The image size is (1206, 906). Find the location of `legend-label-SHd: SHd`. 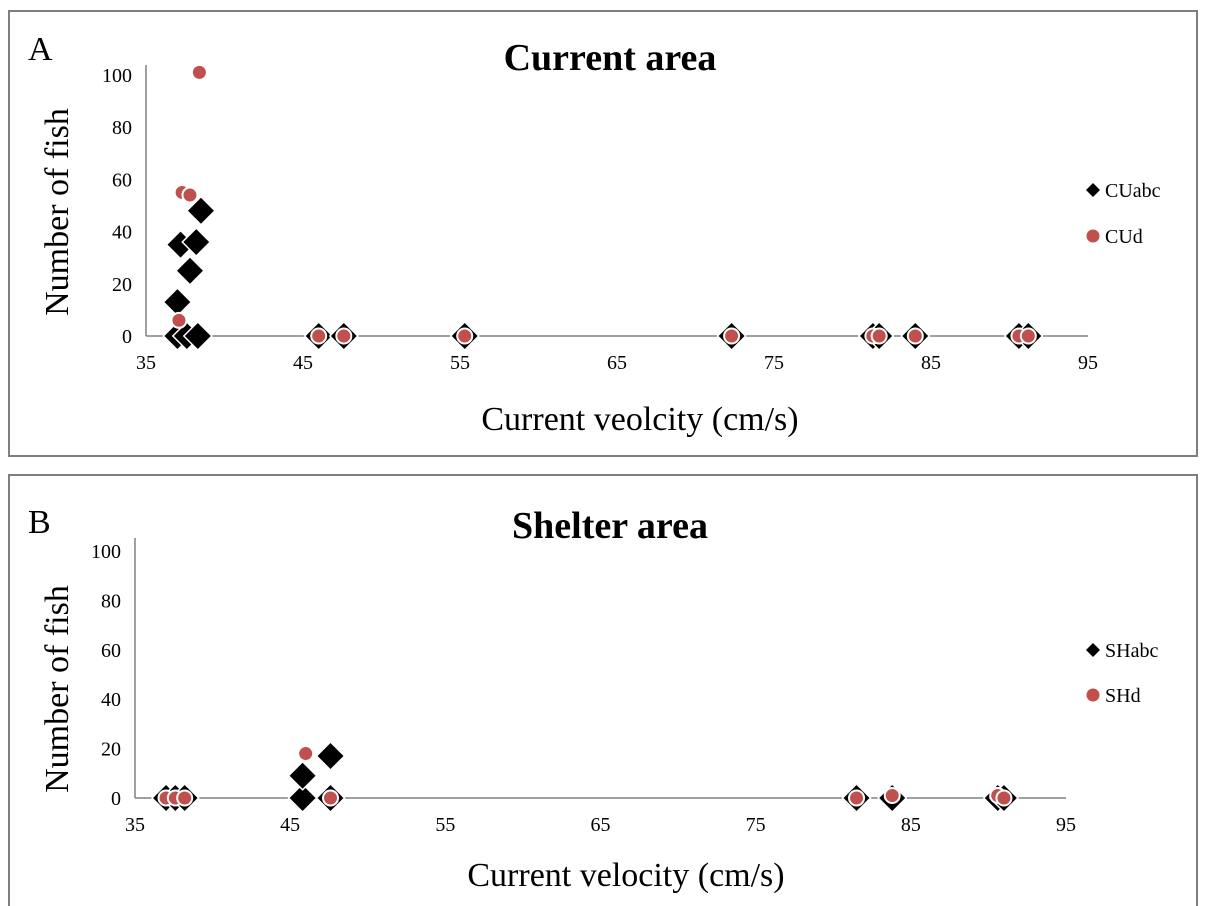

legend-label-SHd: SHd is located at coordinates (1123, 696).